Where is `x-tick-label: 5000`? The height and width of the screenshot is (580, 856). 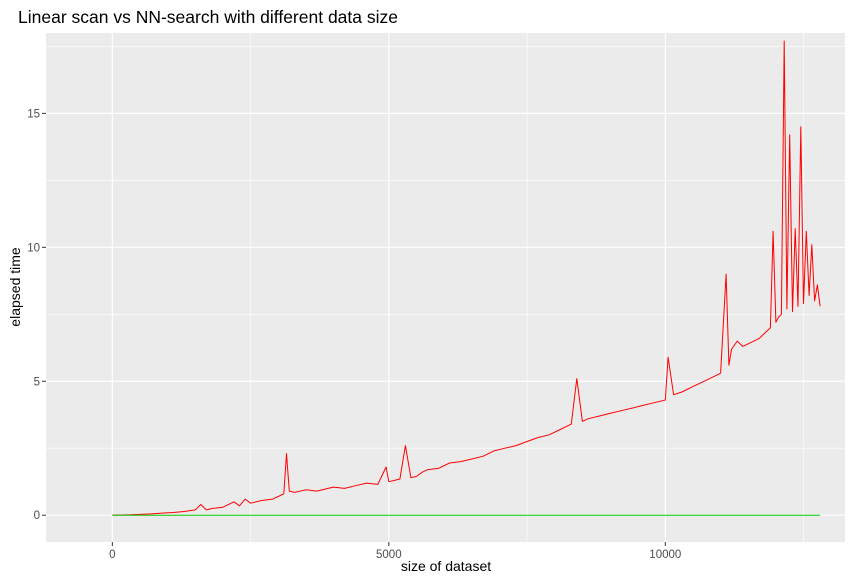
x-tick-label: 5000 is located at coordinates (389, 555).